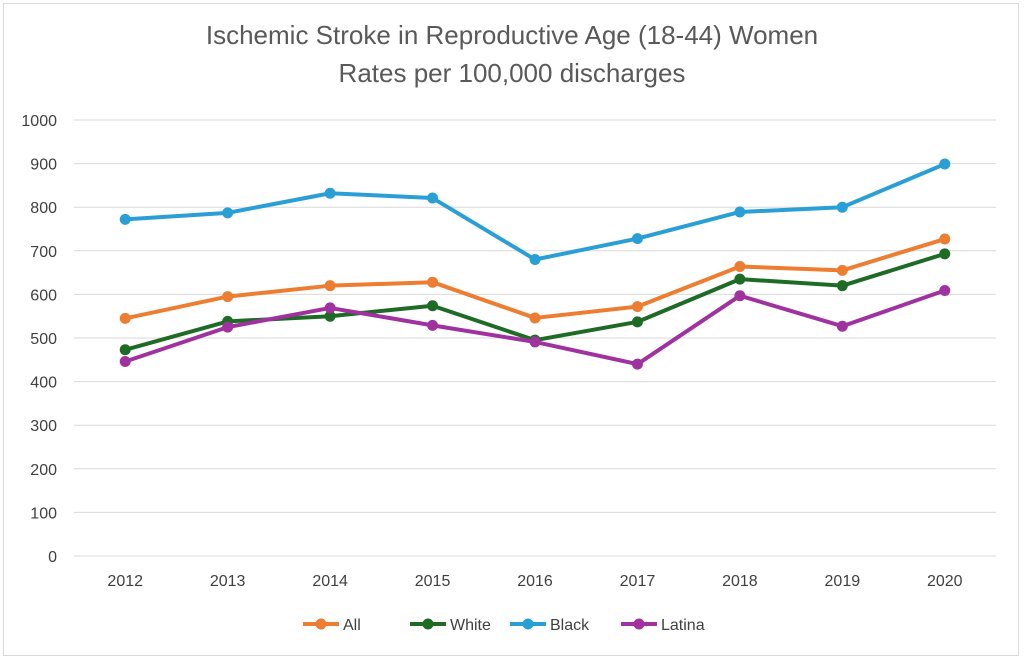  What do you see at coordinates (228, 581) in the screenshot?
I see `x-tick-label: 2013` at bounding box center [228, 581].